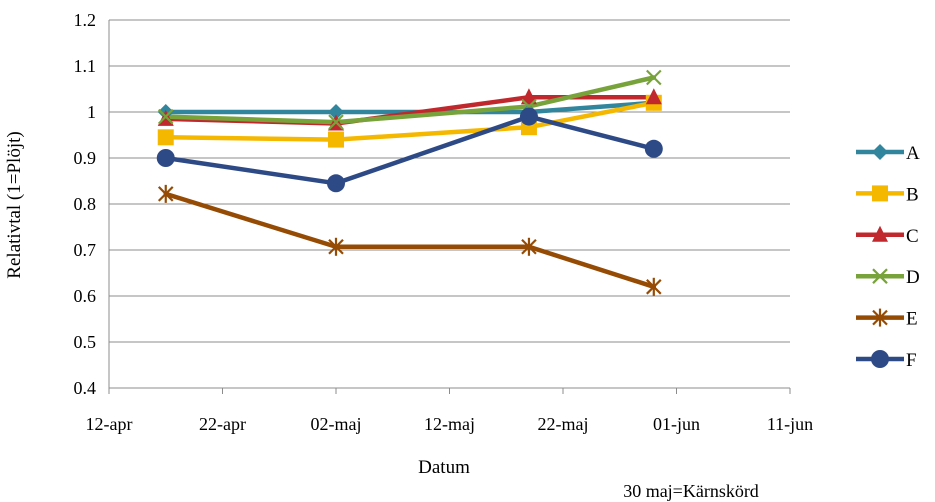  What do you see at coordinates (410, 121) in the screenshot?
I see `series-line-b` at bounding box center [410, 121].